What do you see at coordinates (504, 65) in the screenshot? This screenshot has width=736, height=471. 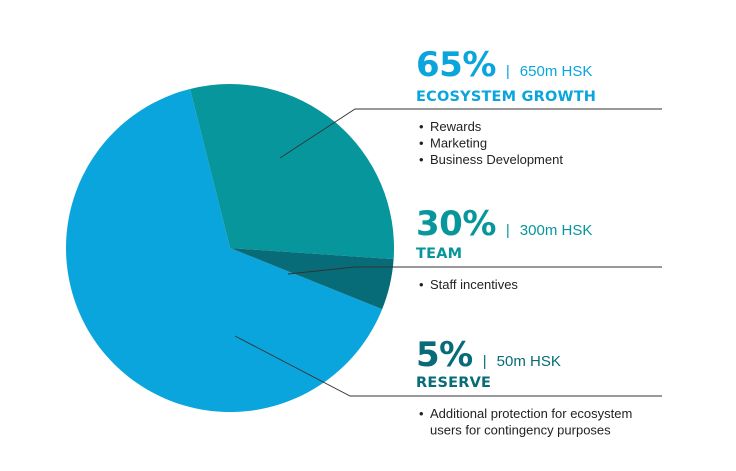 I see `percent-label-ecosystem: 65% | 650m HSK` at bounding box center [504, 65].